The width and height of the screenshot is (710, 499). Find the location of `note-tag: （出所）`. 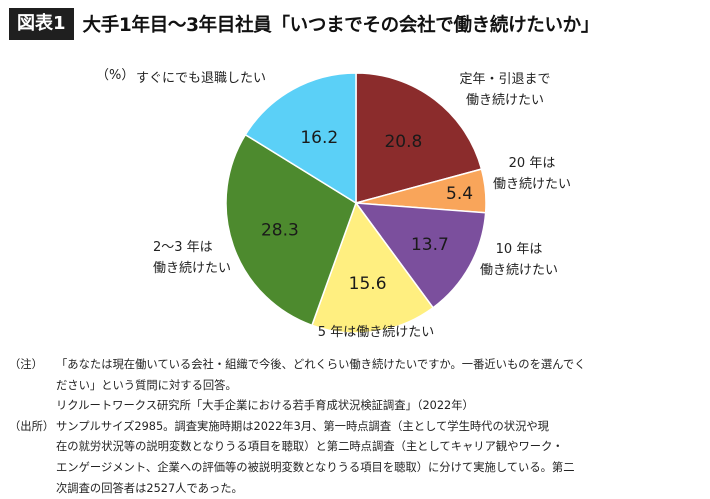

note-tag: （出所） is located at coordinates (32, 426).